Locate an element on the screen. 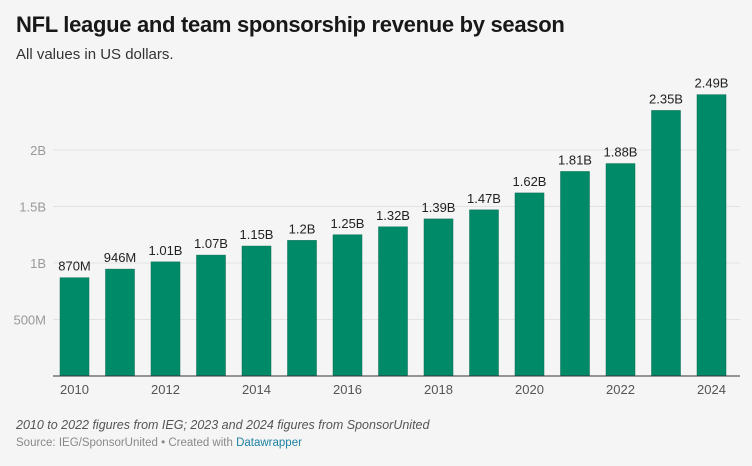 The width and height of the screenshot is (752, 466). data-label: 2.49B is located at coordinates (712, 83).